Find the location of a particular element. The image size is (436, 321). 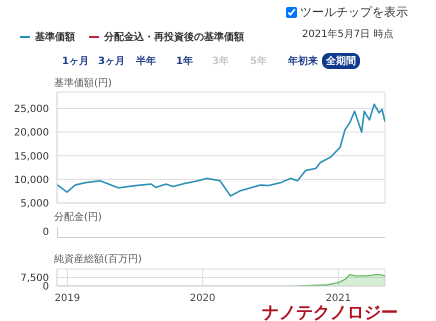

text: 分配金(円) is located at coordinates (78, 217).